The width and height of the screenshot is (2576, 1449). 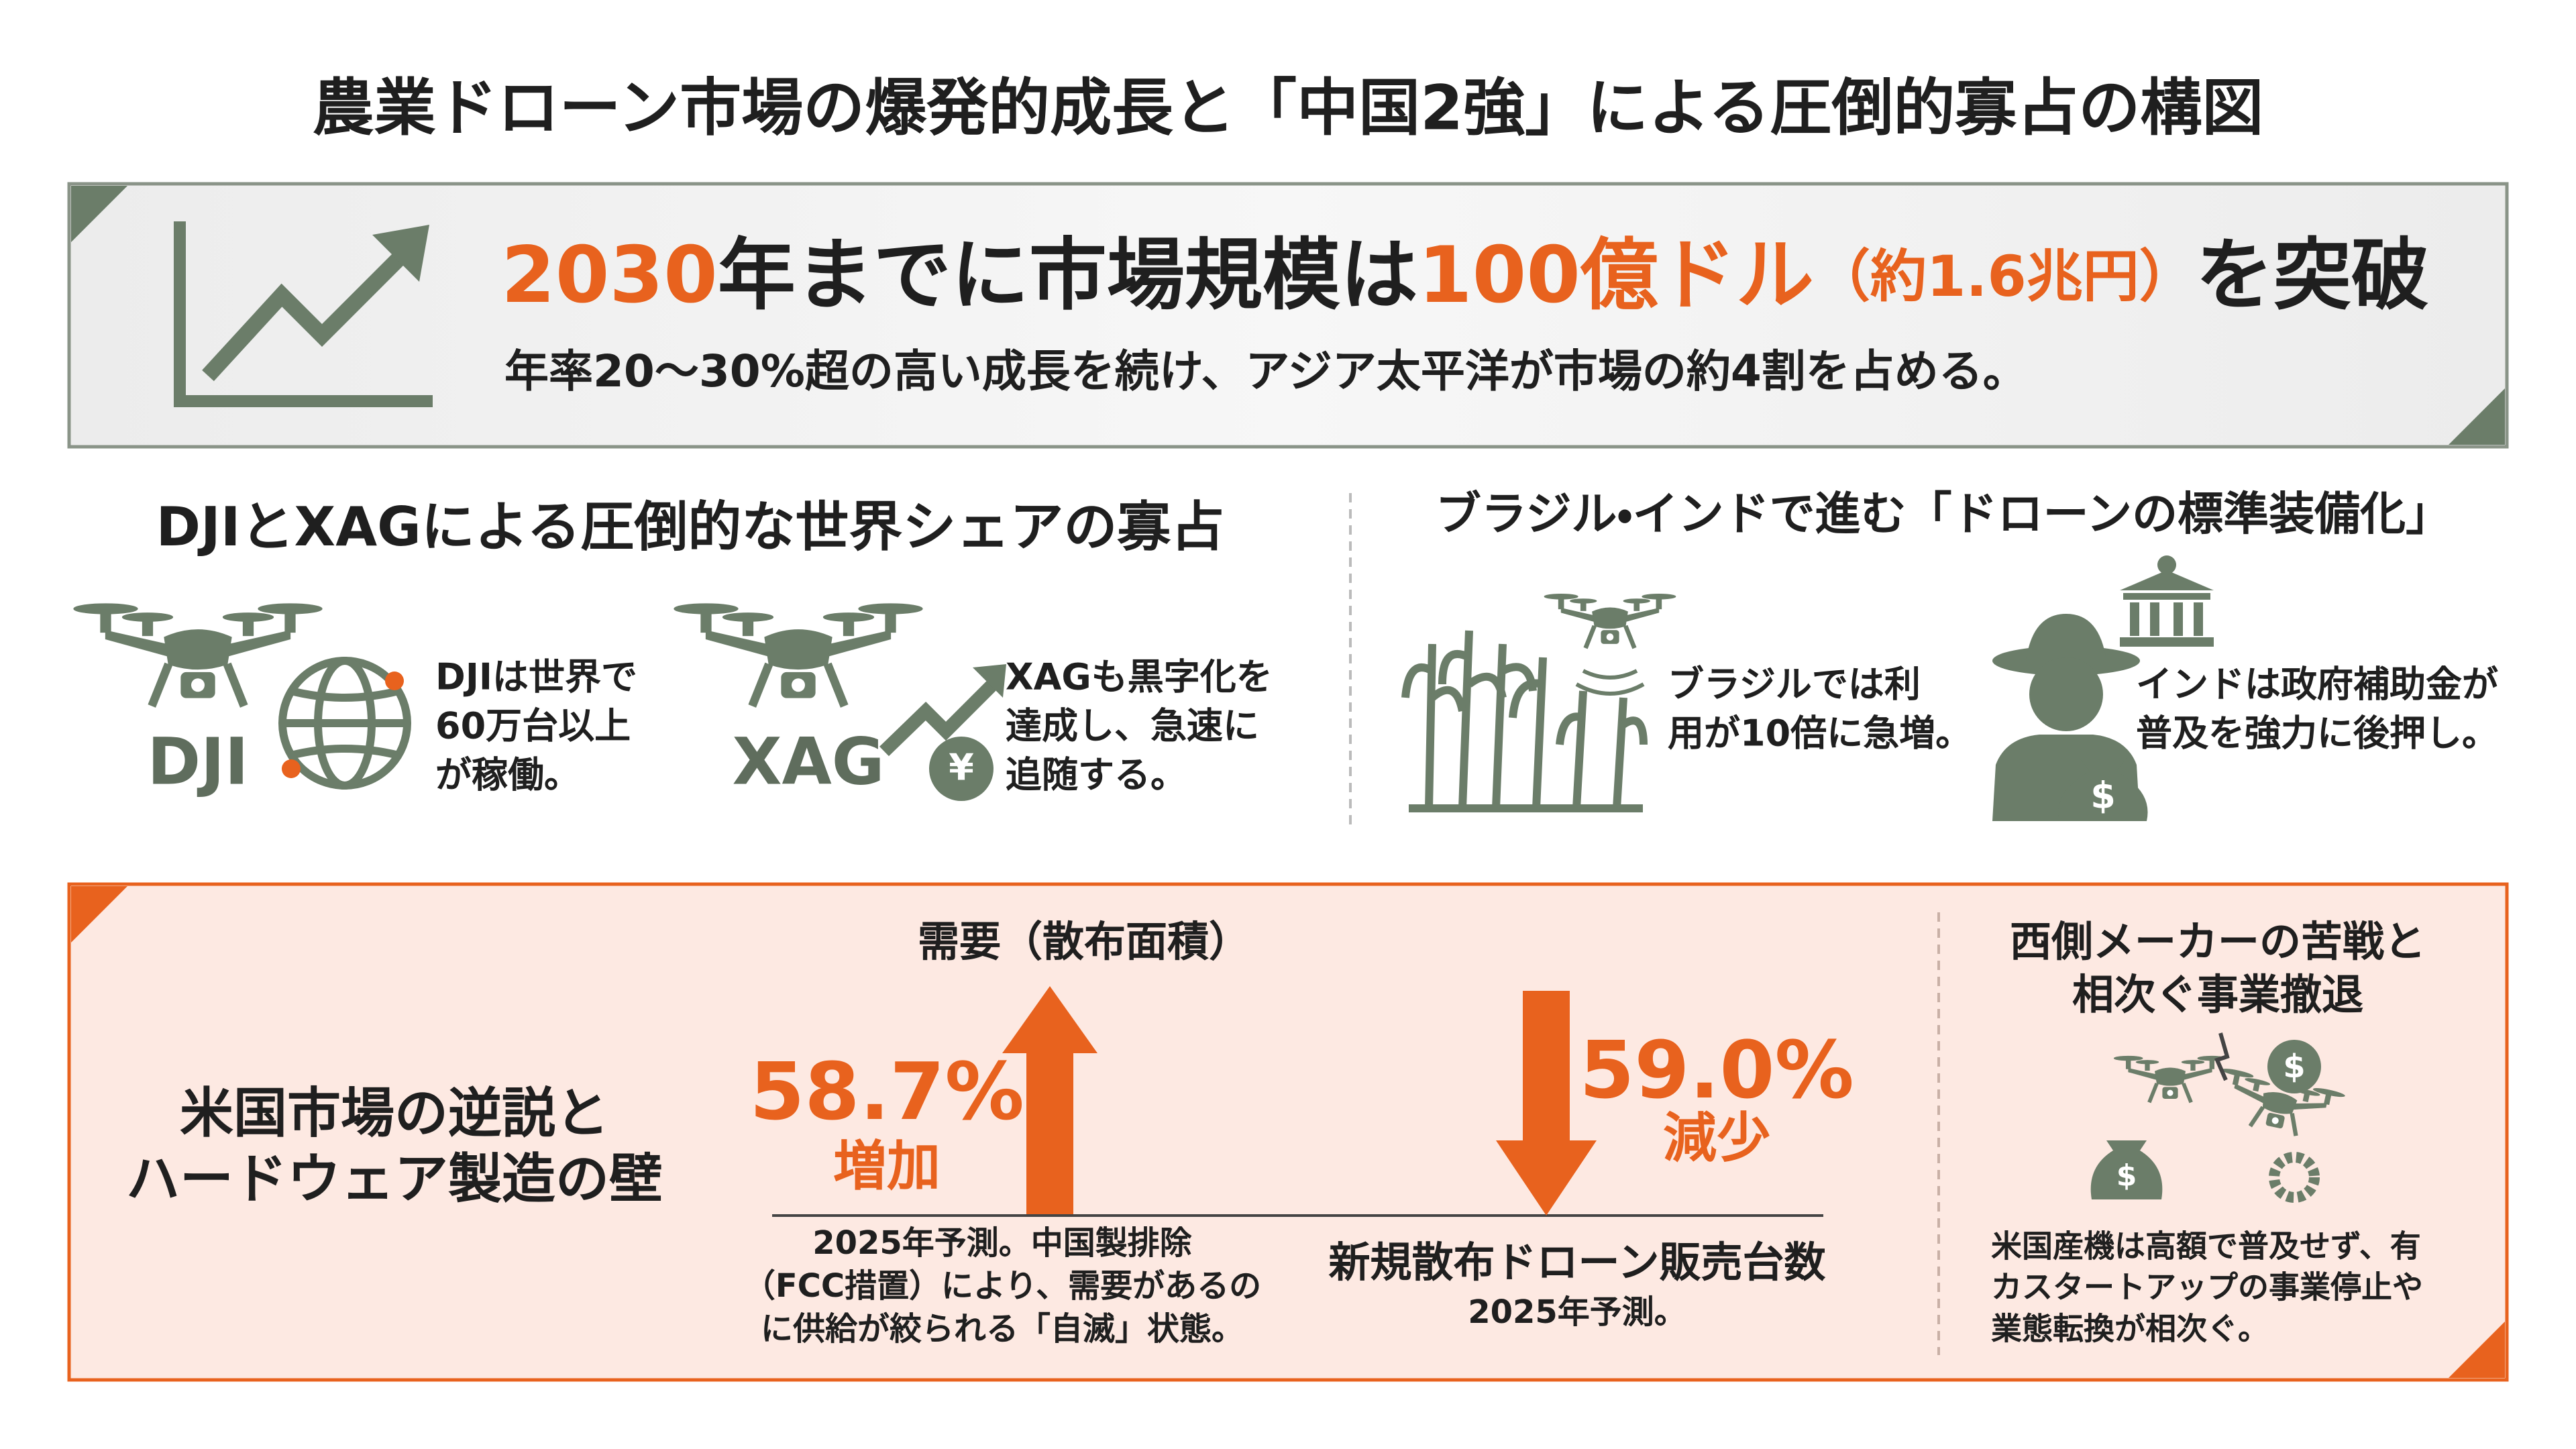 What do you see at coordinates (1524, 721) in the screenshot?
I see `sugarcane-icon` at bounding box center [1524, 721].